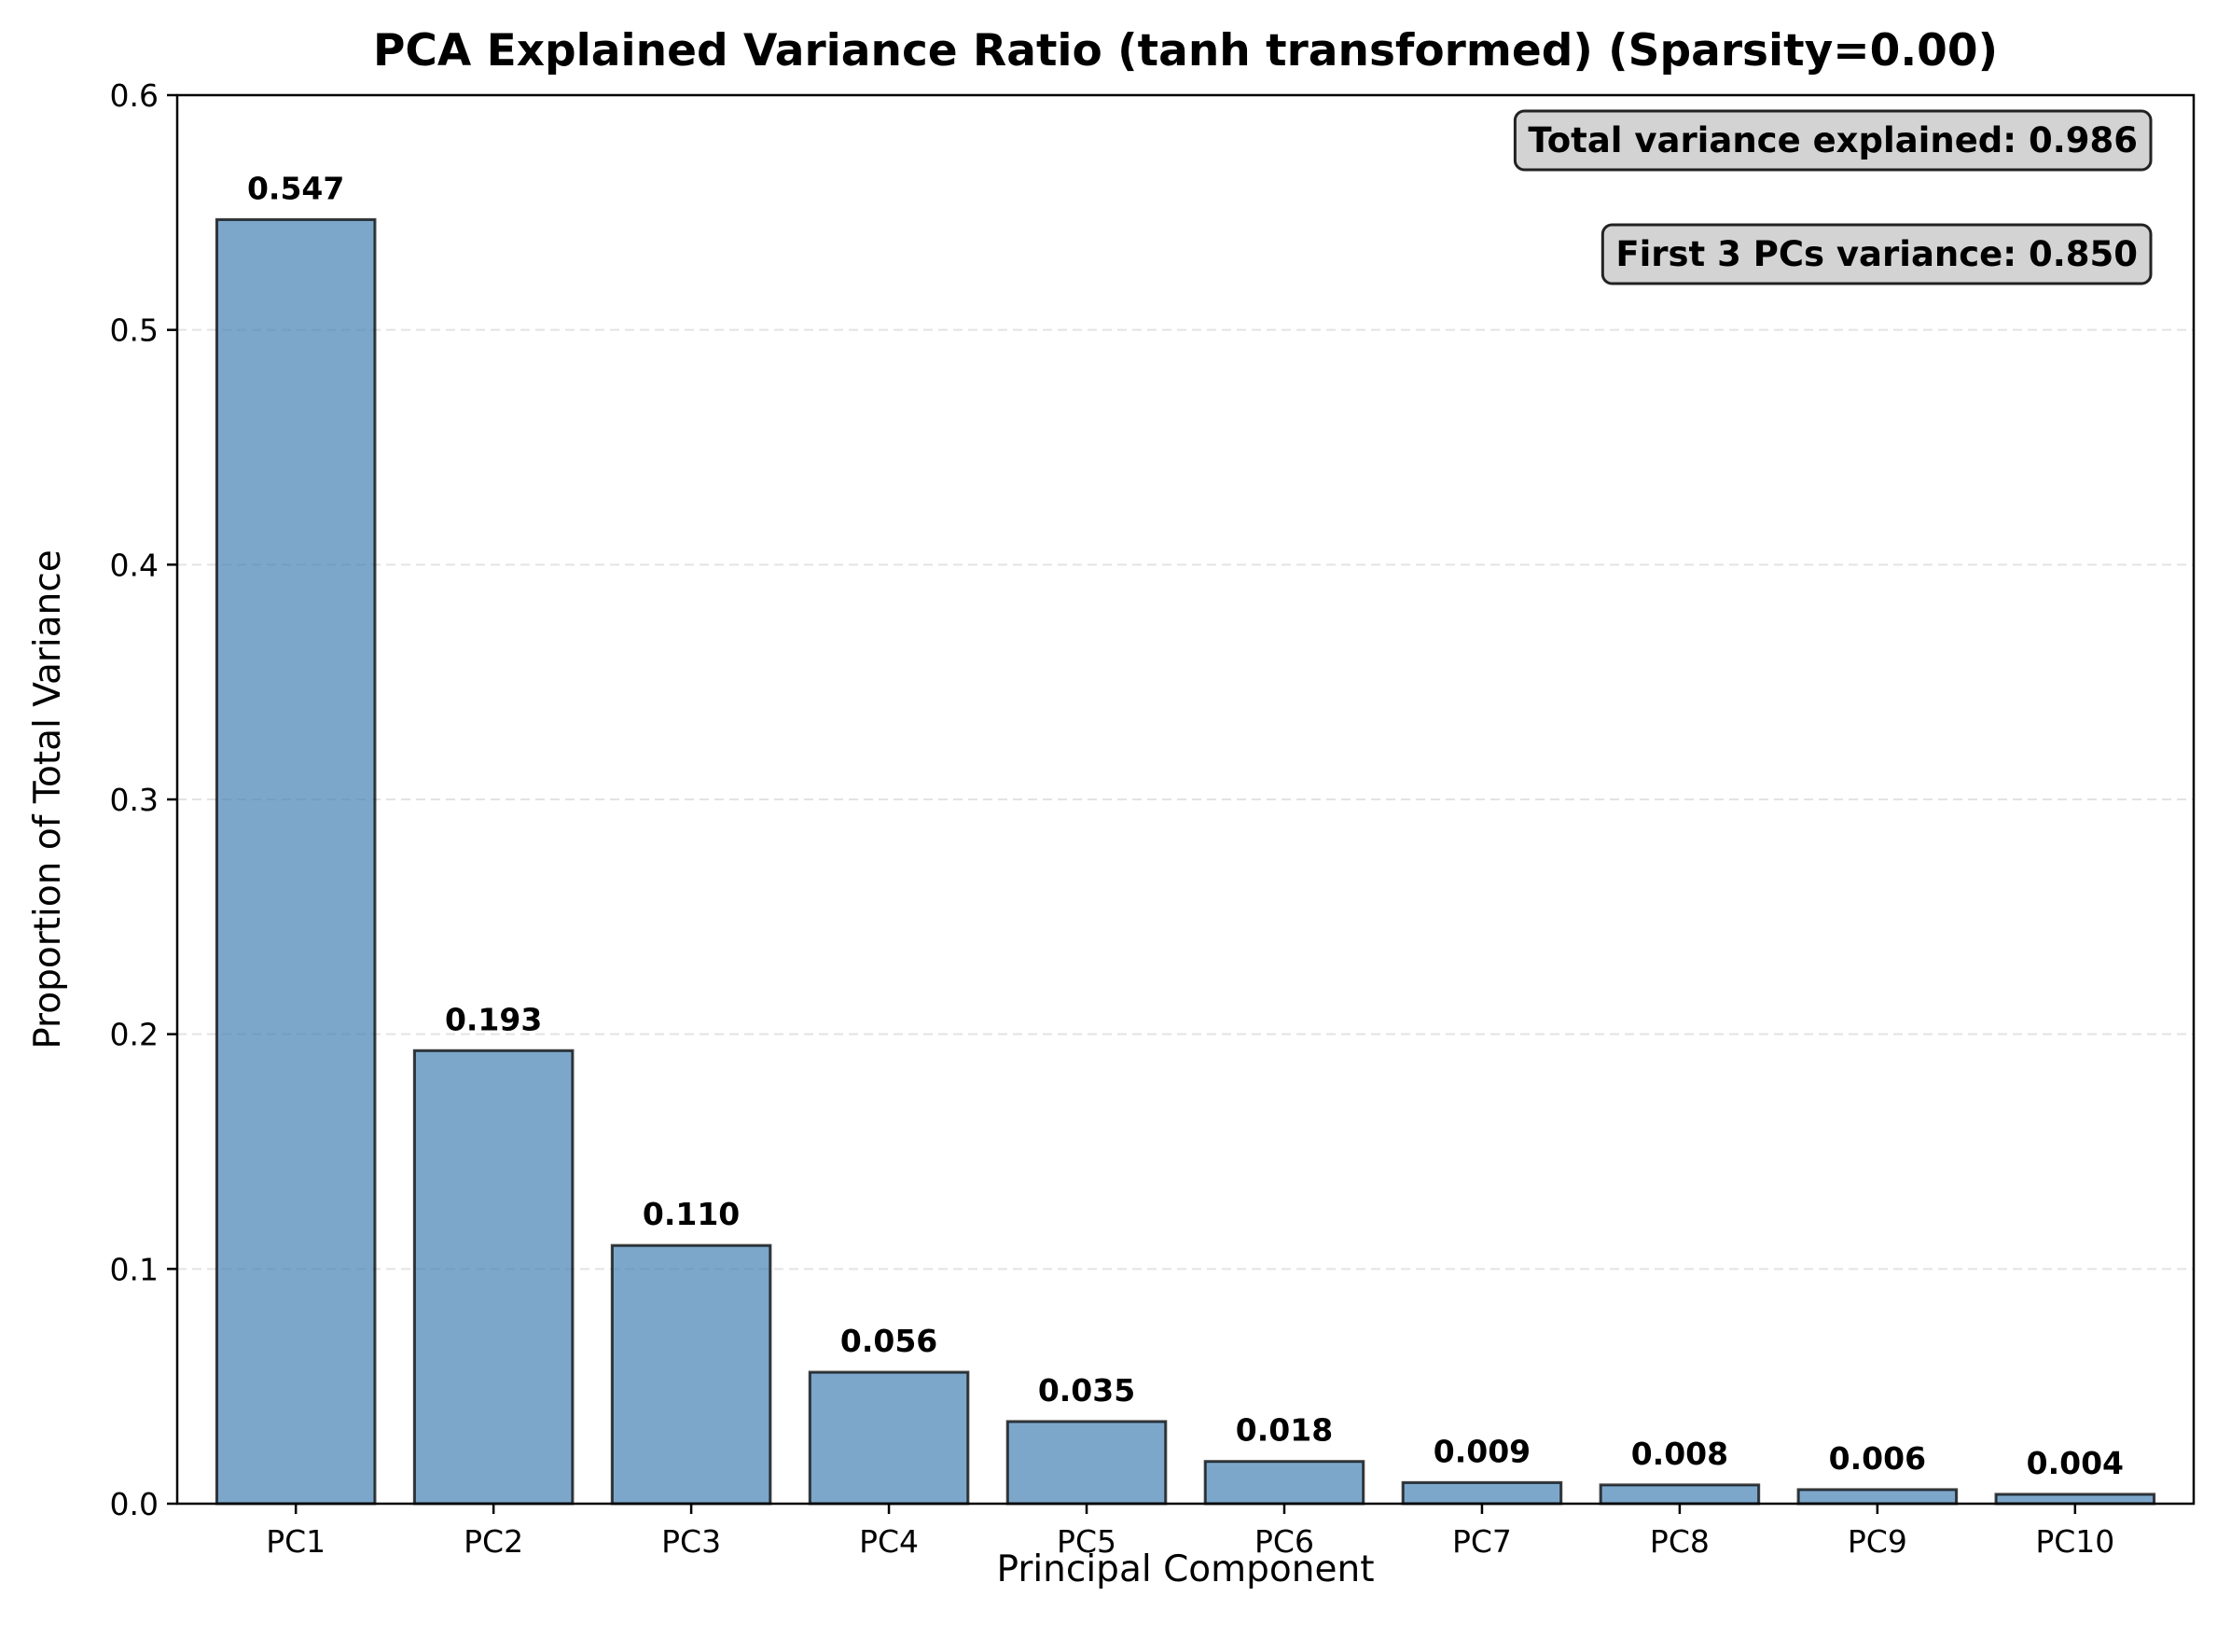  I want to click on x-axis-ticks: PC1 PC2 PC3 PC4 PC5 PC6 PC7 PC8 PC9 PC10, so click(1190, 1532).